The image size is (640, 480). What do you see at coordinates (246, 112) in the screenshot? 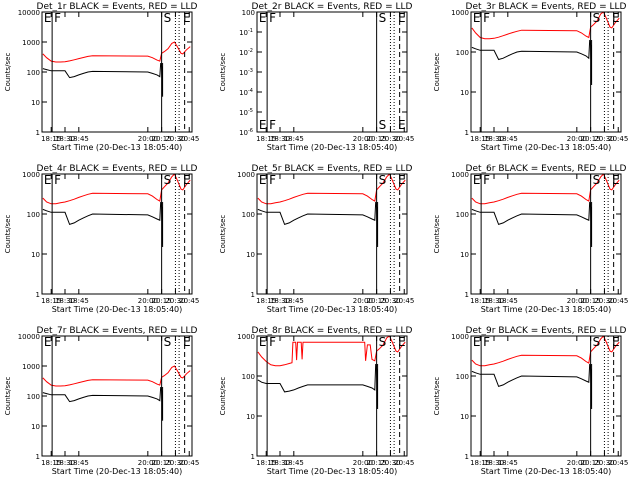
I see `y-tick-label: 10⁻⁵` at bounding box center [246, 112].